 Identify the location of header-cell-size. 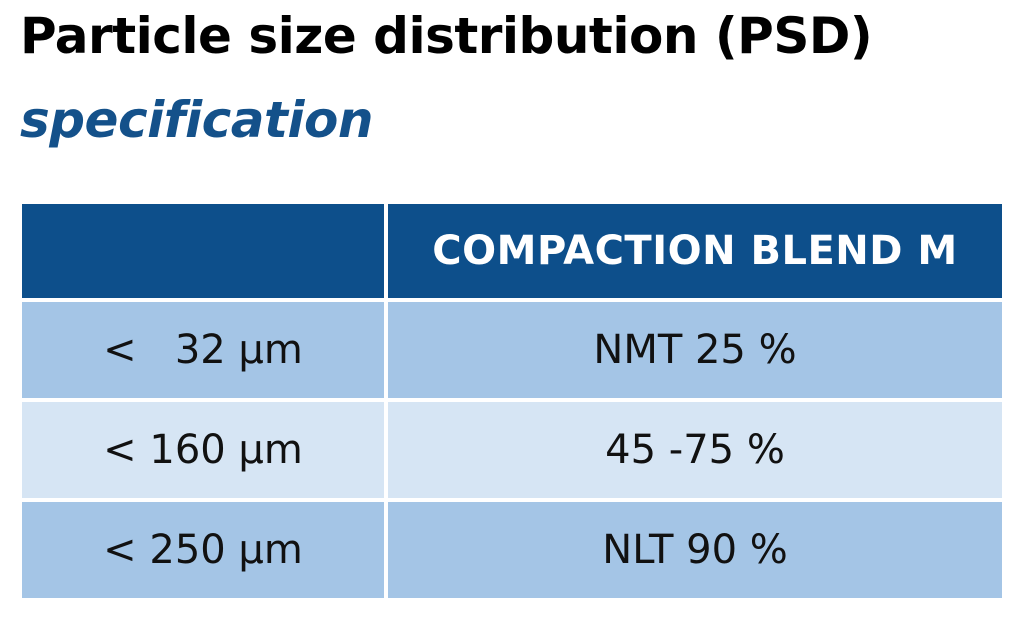
(203, 251).